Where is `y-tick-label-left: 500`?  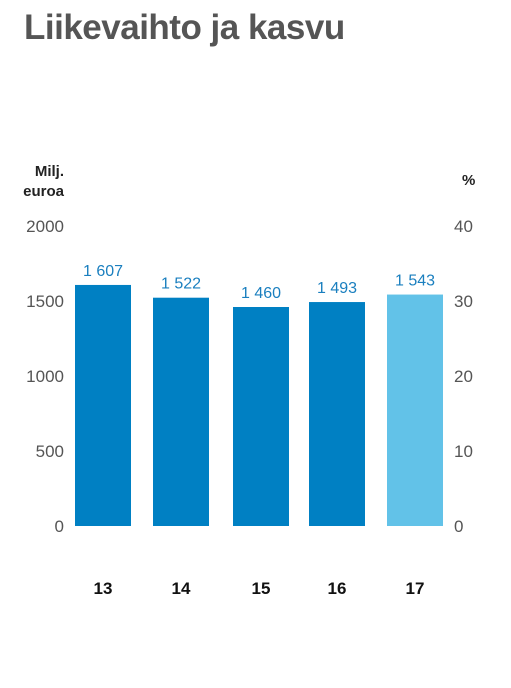 y-tick-label-left: 500 is located at coordinates (50, 451).